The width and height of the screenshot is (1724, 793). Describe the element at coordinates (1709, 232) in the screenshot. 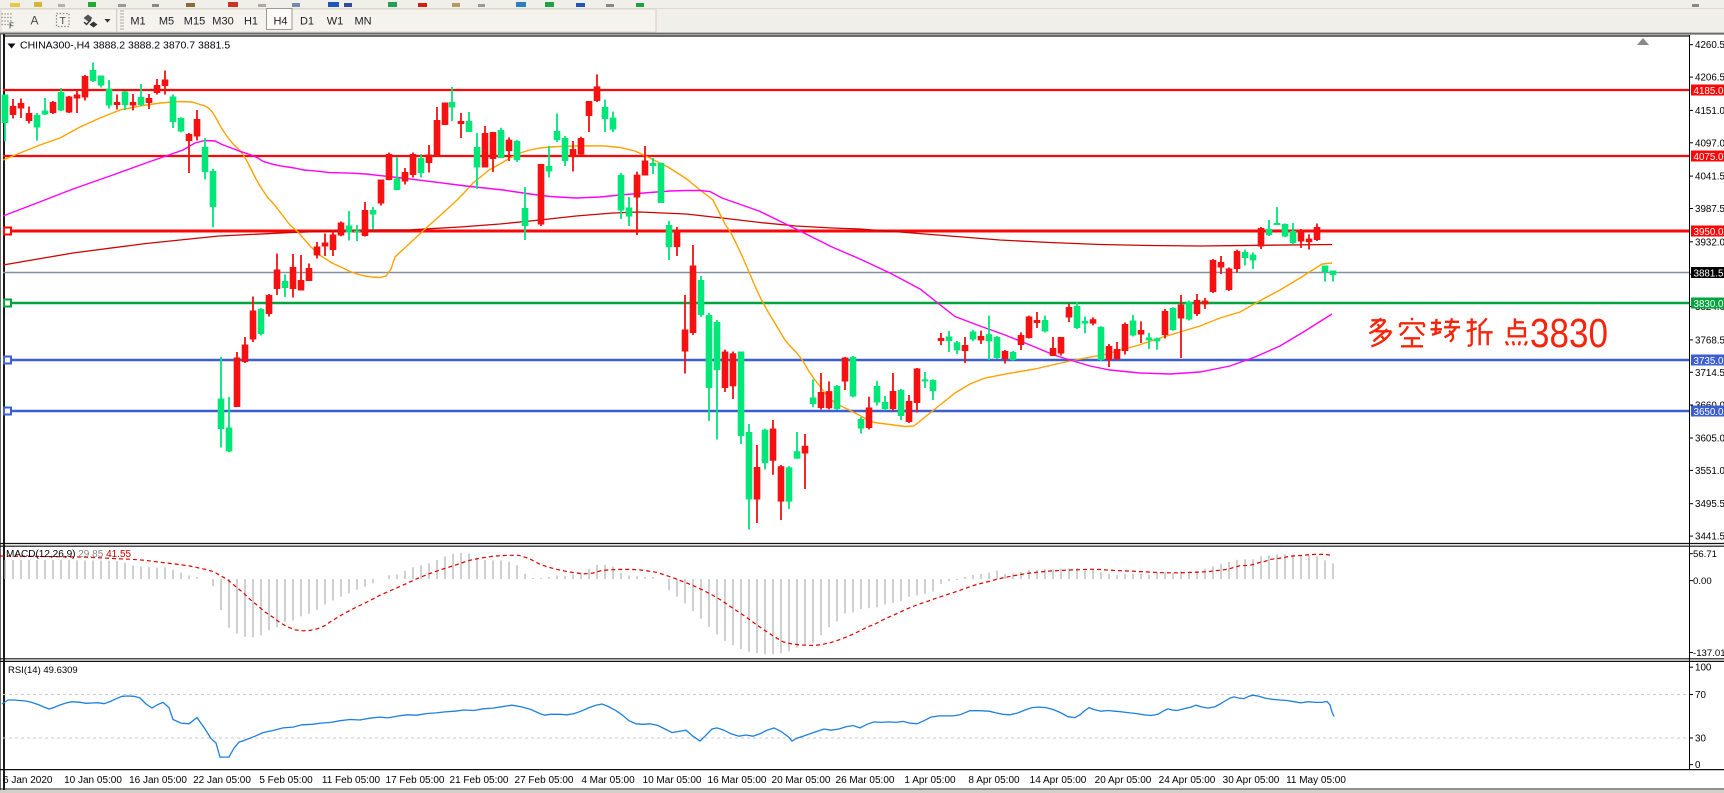

I see `svg-text: 3950.0` at that location.